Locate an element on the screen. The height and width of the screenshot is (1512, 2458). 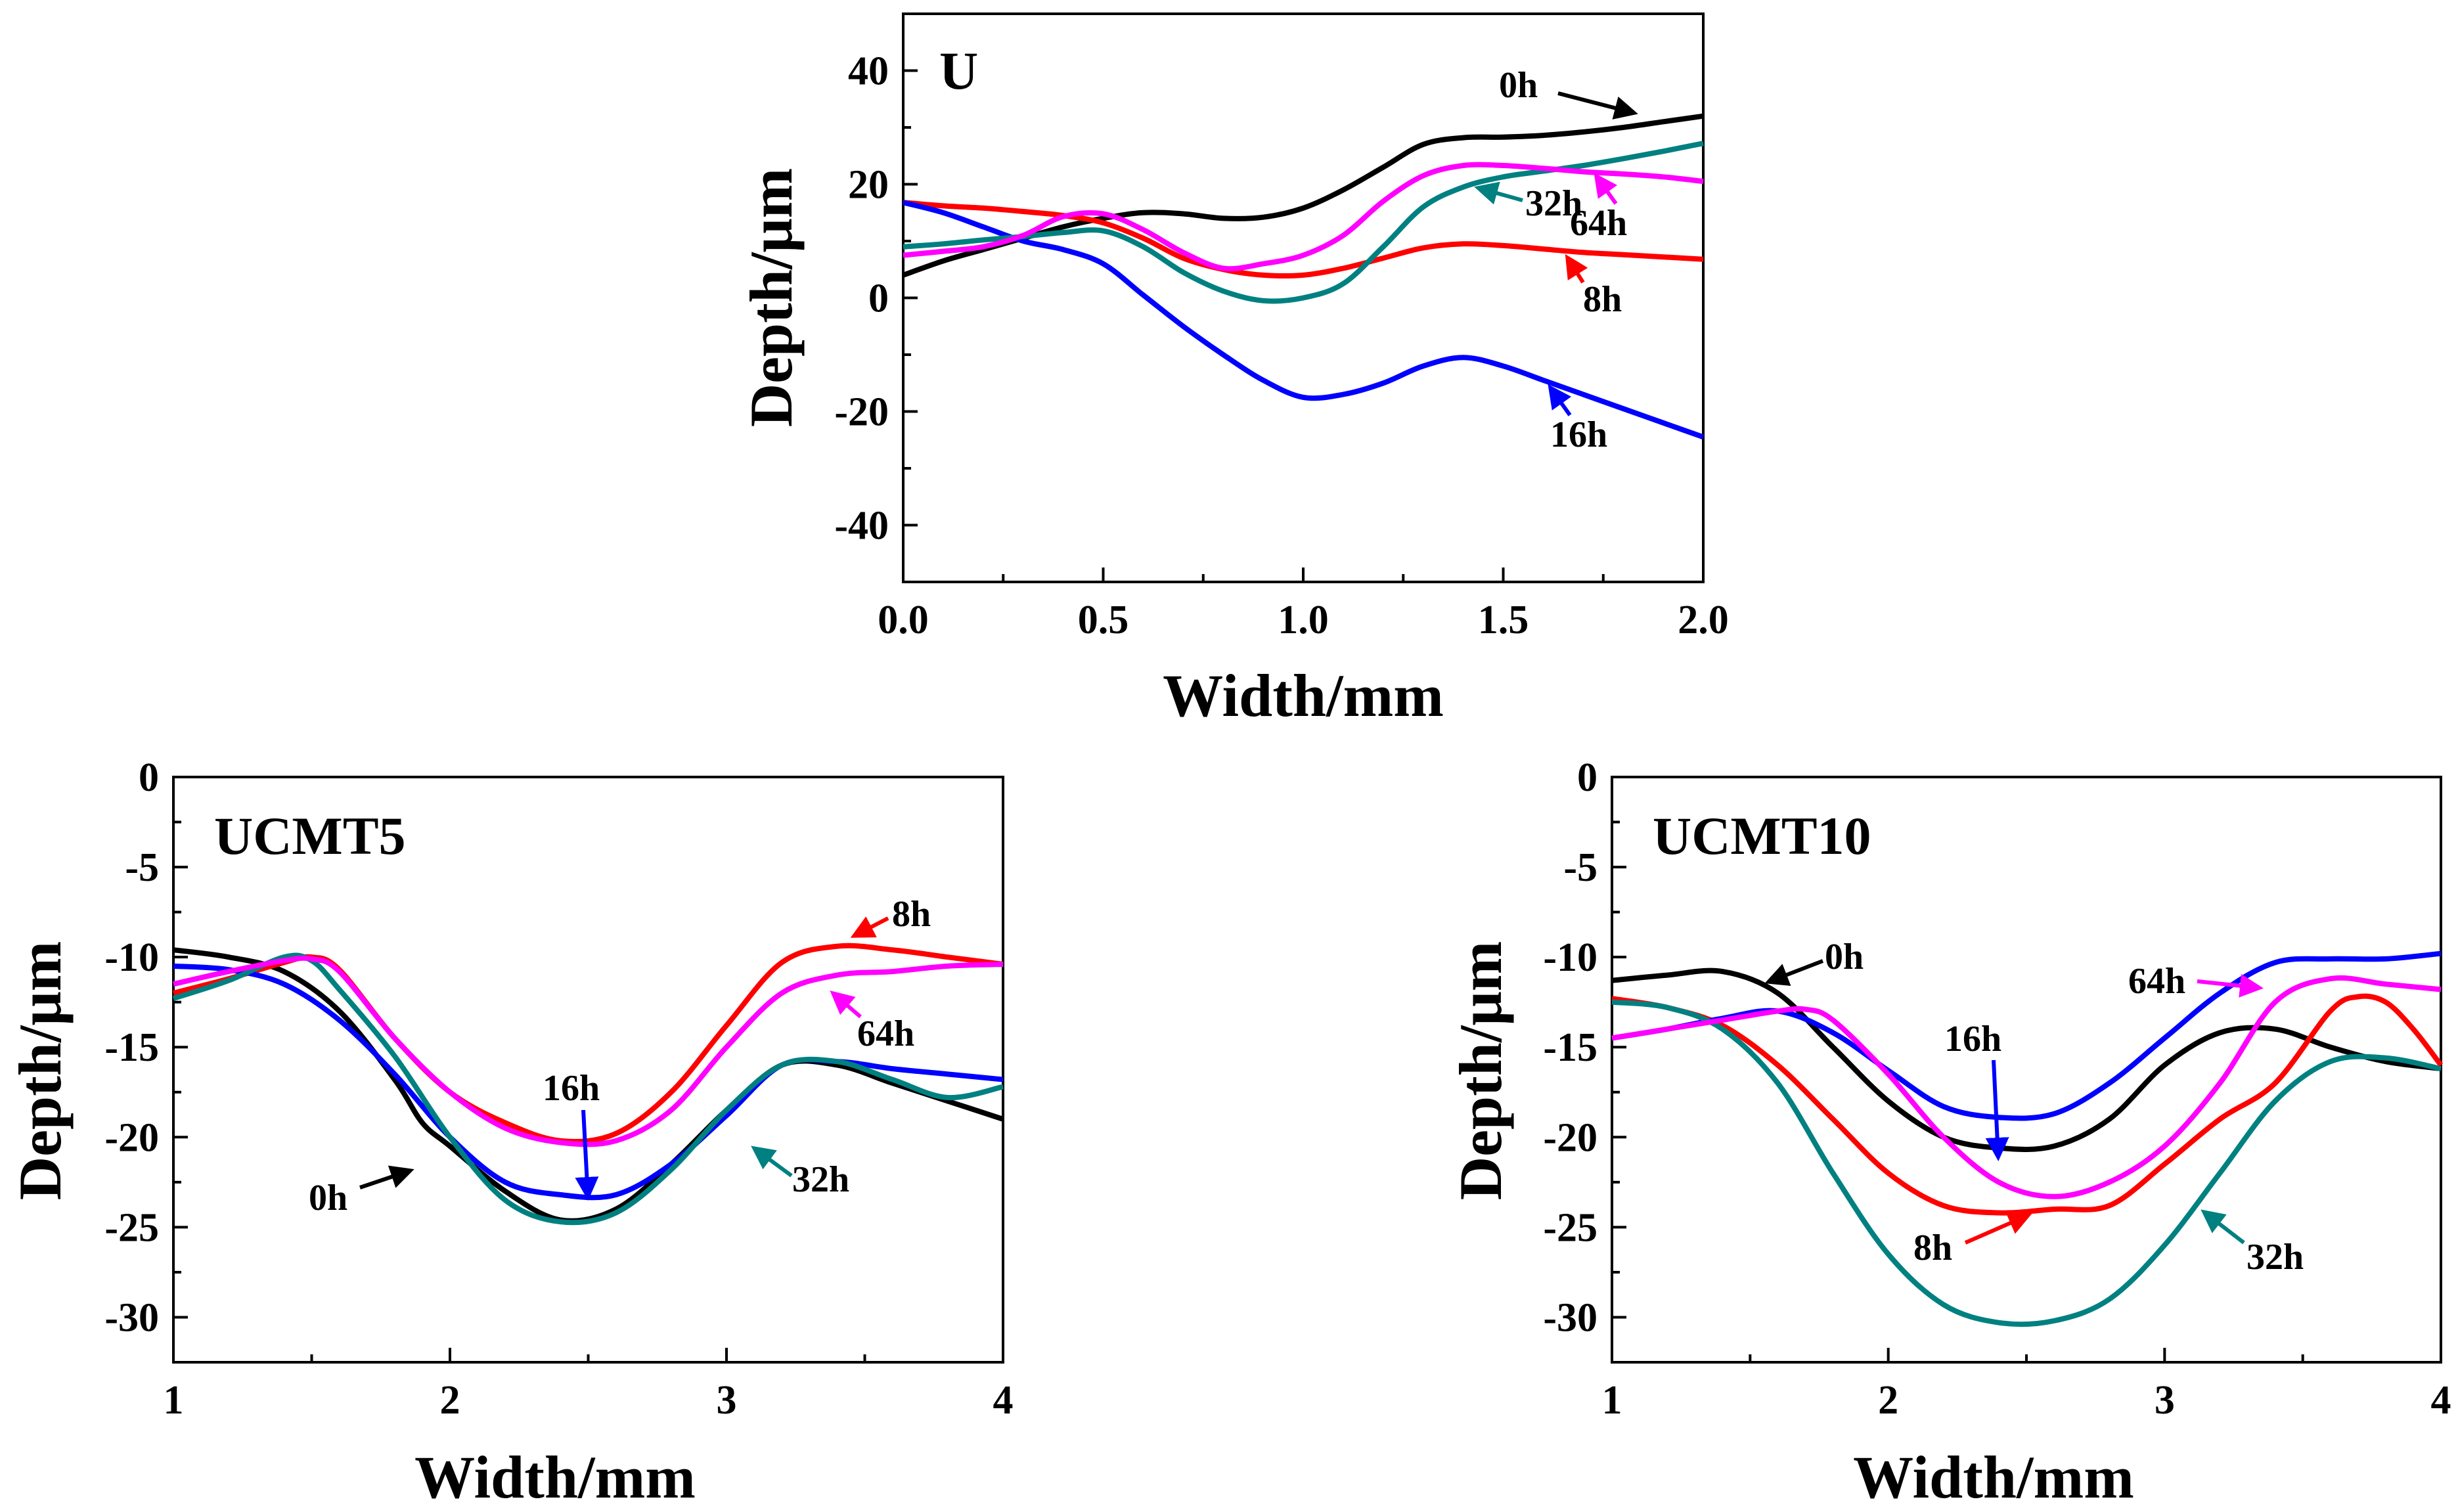
x-tick-label: 2.0 is located at coordinates (1704, 620).